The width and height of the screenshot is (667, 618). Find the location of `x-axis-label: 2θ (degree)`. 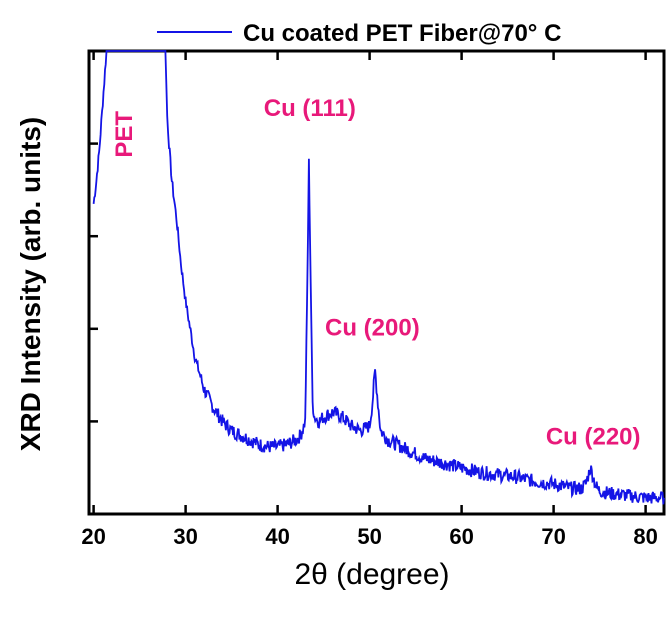

x-axis-label: 2θ (degree) is located at coordinates (371, 574).